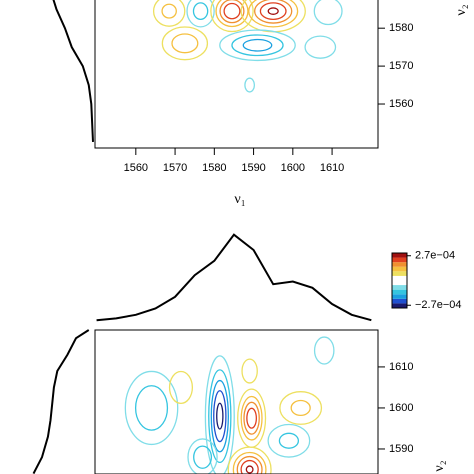 The height and width of the screenshot is (474, 474). Describe the element at coordinates (401, 408) in the screenshot. I see `y-tick-label: 1600` at that location.